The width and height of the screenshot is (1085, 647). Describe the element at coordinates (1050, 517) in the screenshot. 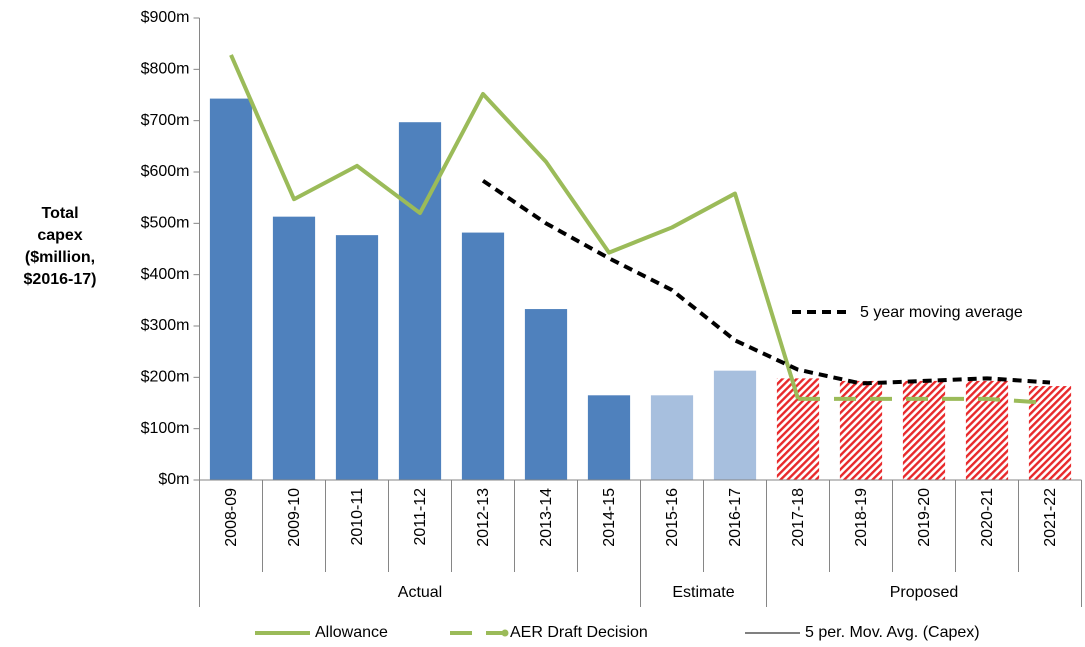

I see `x-tick-label: 2021-22` at that location.